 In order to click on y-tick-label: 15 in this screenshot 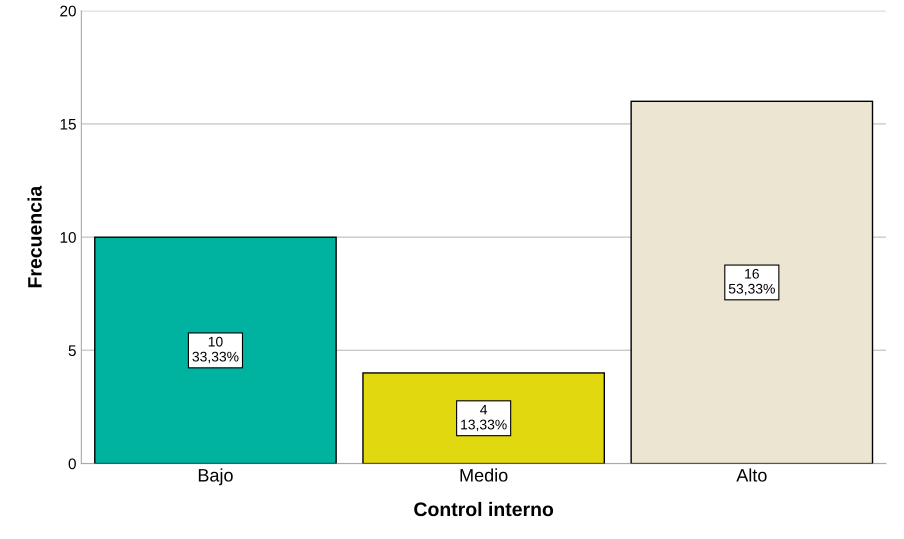, I will do `click(68, 124)`.